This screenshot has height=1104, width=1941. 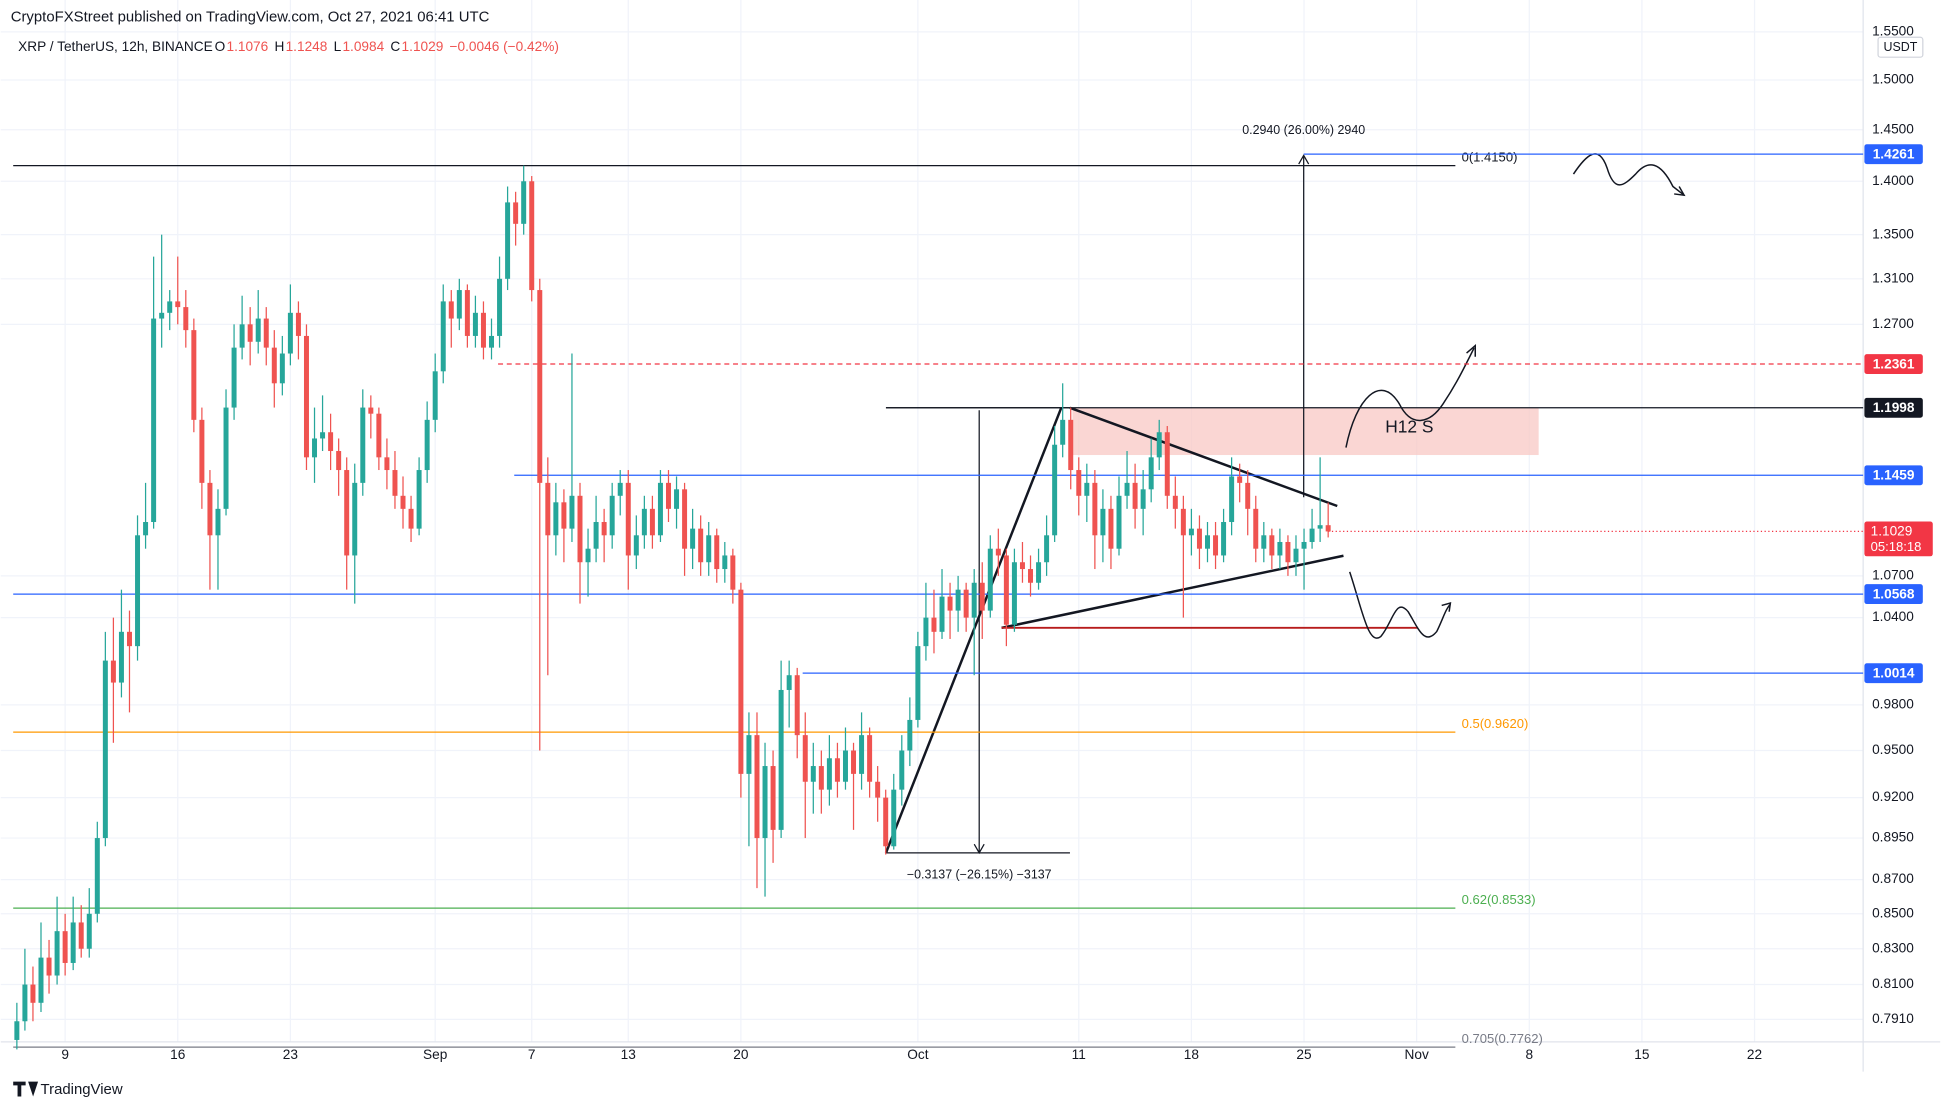 I want to click on legend-key: O, so click(x=220, y=46).